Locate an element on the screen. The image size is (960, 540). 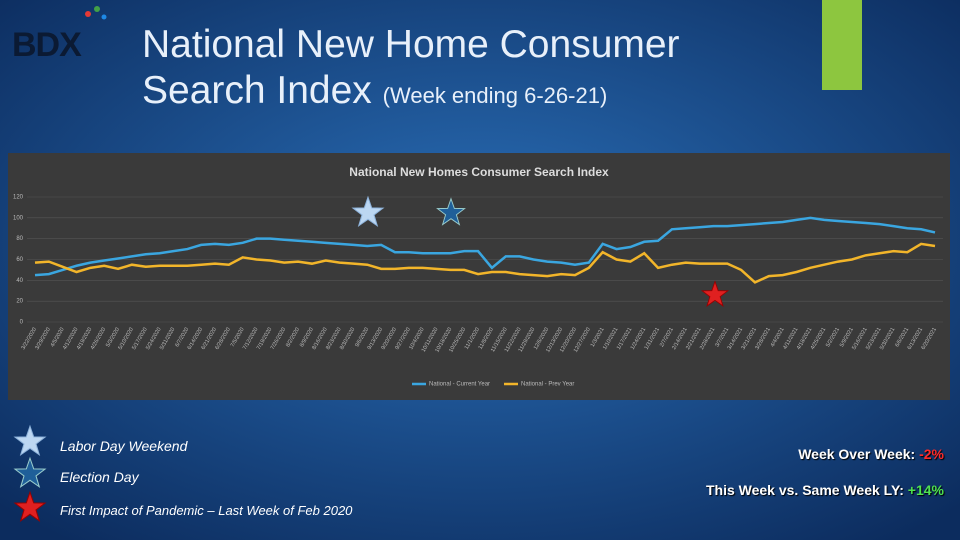
title: National New Home Consumer Search Index is located at coordinates (411, 67).